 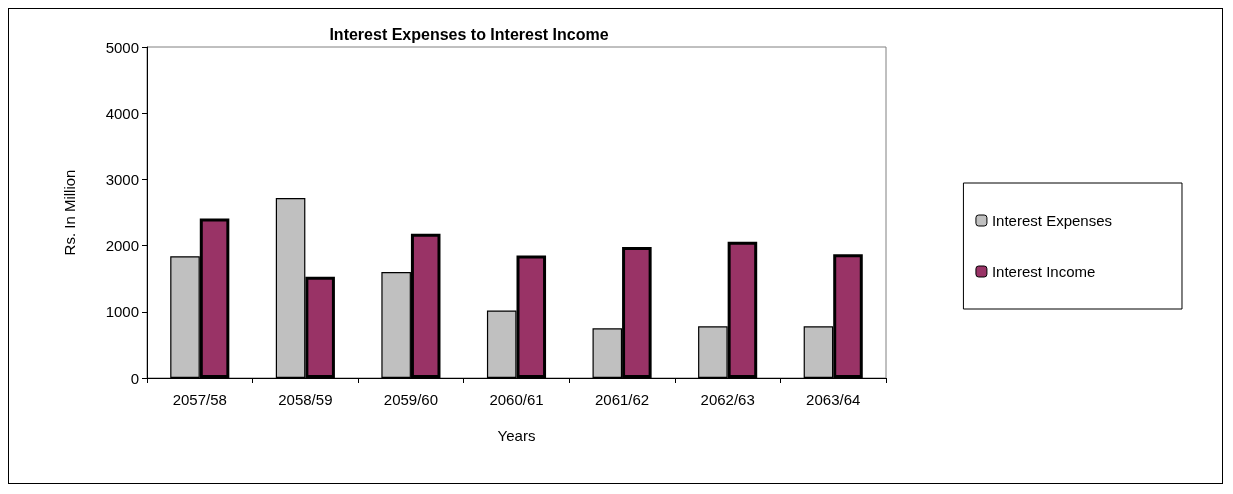 What do you see at coordinates (122, 179) in the screenshot?
I see `y-tick-label: 3000` at bounding box center [122, 179].